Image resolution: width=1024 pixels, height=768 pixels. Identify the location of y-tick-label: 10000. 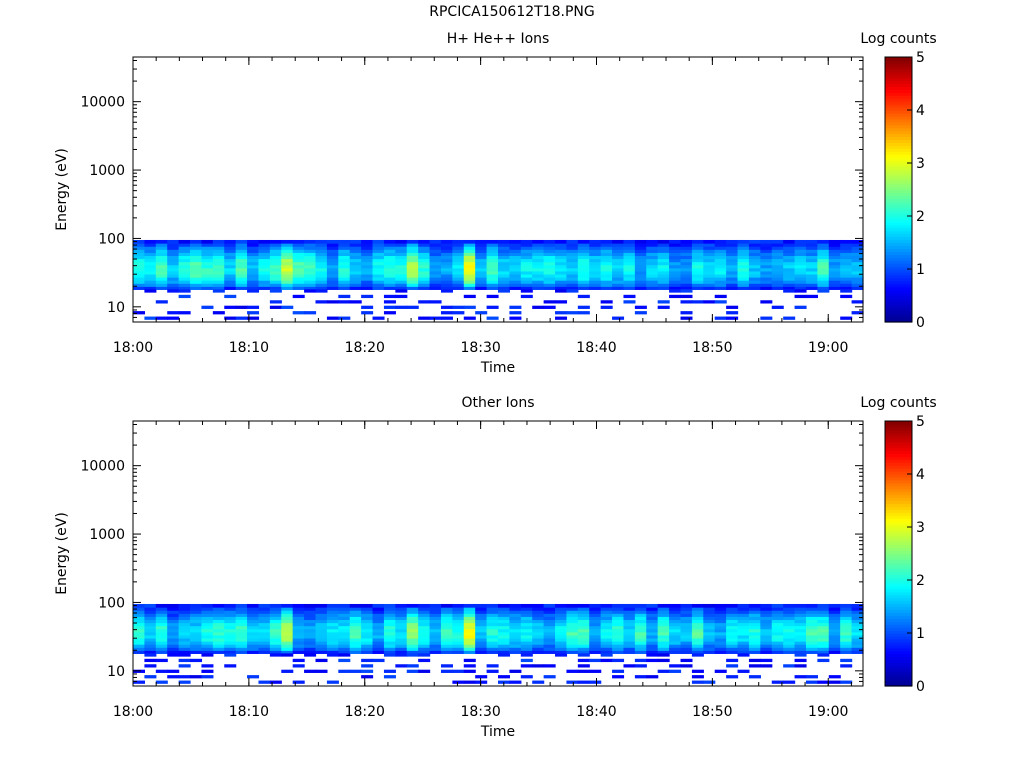
(102, 467).